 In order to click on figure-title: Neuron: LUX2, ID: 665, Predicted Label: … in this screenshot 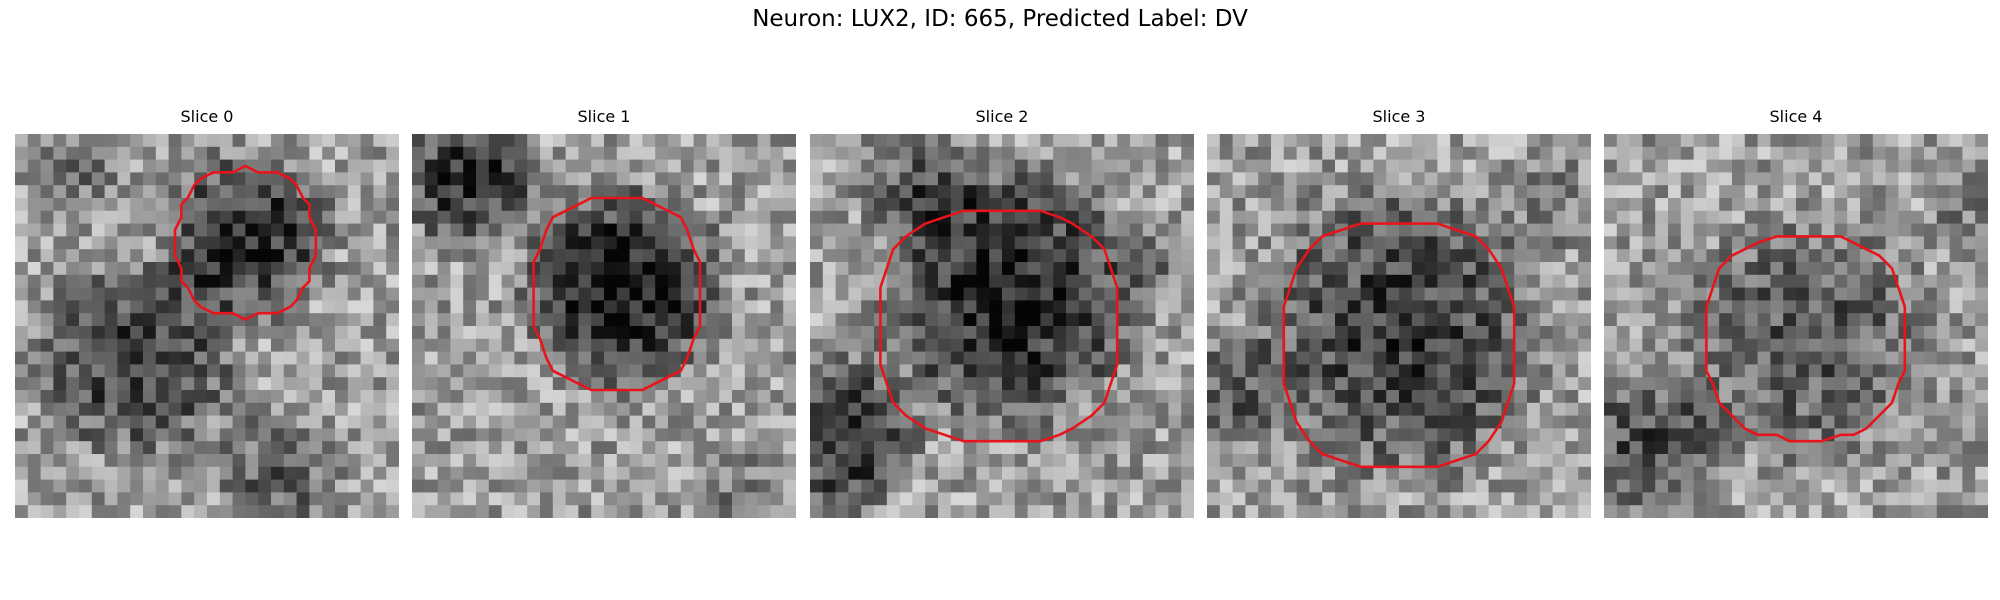, I will do `click(1000, 19)`.